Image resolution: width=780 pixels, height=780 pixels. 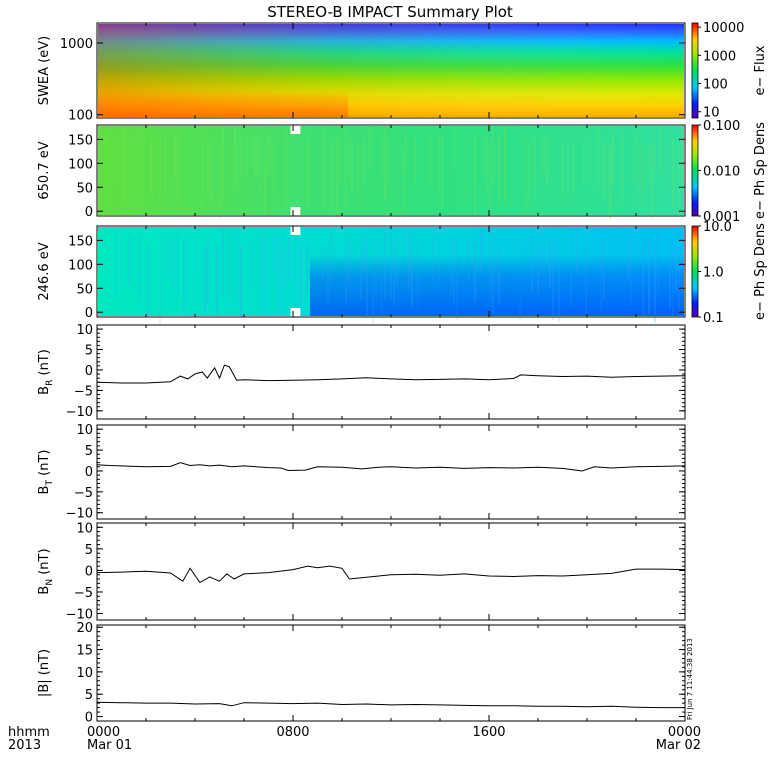 What do you see at coordinates (295, 130) in the screenshot?
I see `data-gap-top` at bounding box center [295, 130].